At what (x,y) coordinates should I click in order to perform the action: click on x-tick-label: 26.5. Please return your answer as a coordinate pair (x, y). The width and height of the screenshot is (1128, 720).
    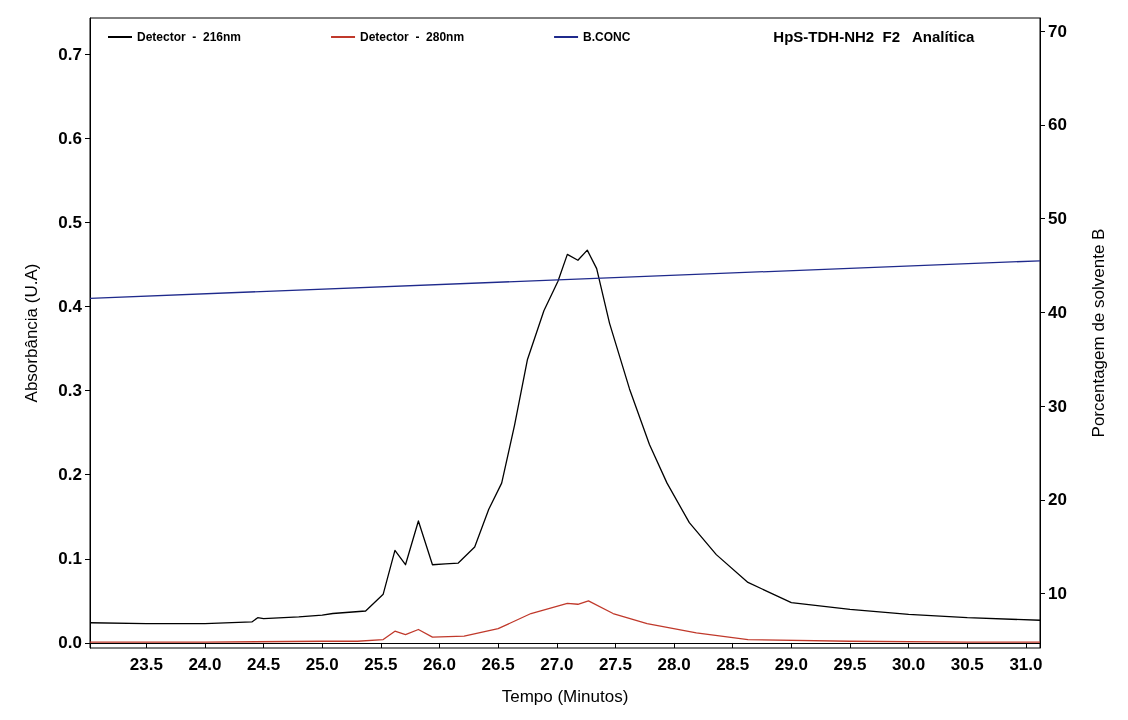
    Looking at the image, I should click on (498, 664).